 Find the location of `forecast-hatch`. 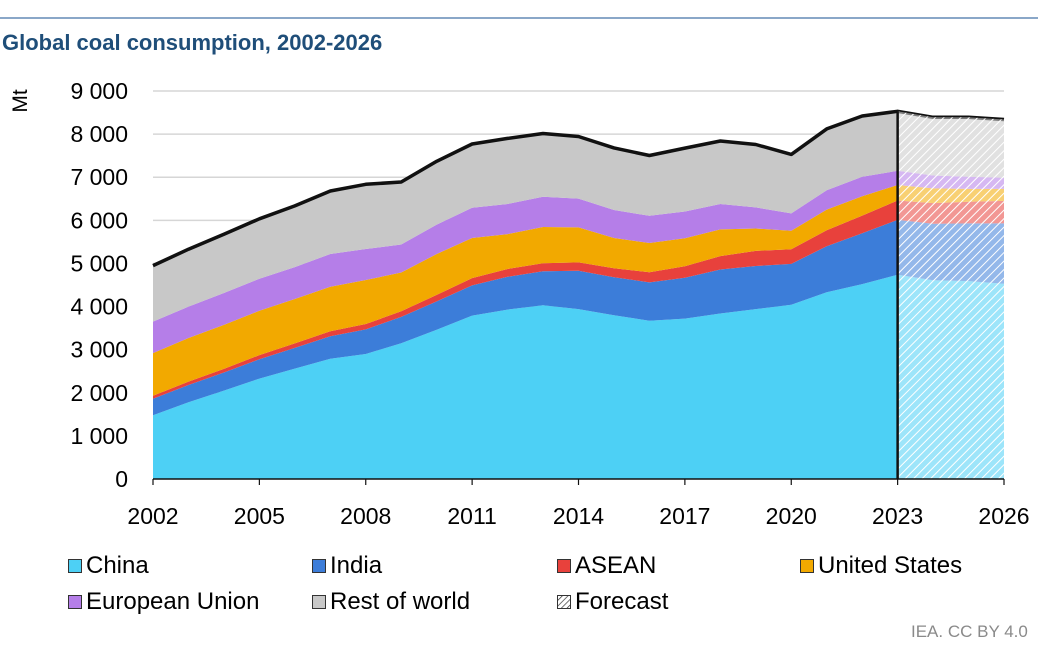

forecast-hatch is located at coordinates (950, 295).